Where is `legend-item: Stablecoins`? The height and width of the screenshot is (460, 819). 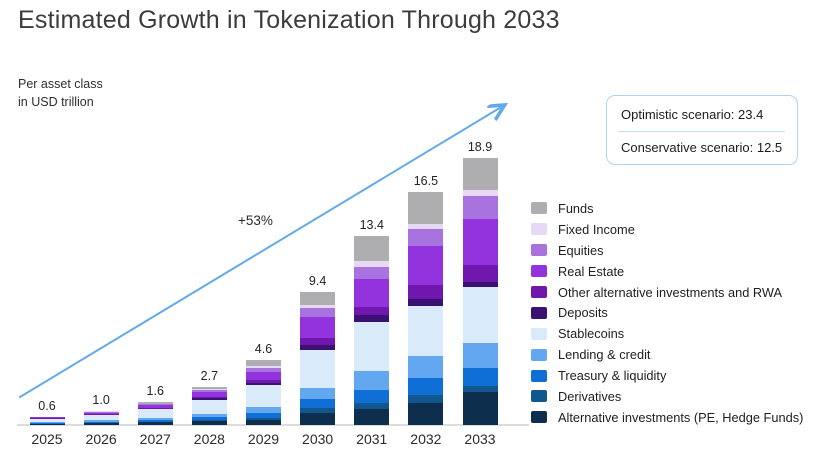 legend-item: Stablecoins is located at coordinates (667, 333).